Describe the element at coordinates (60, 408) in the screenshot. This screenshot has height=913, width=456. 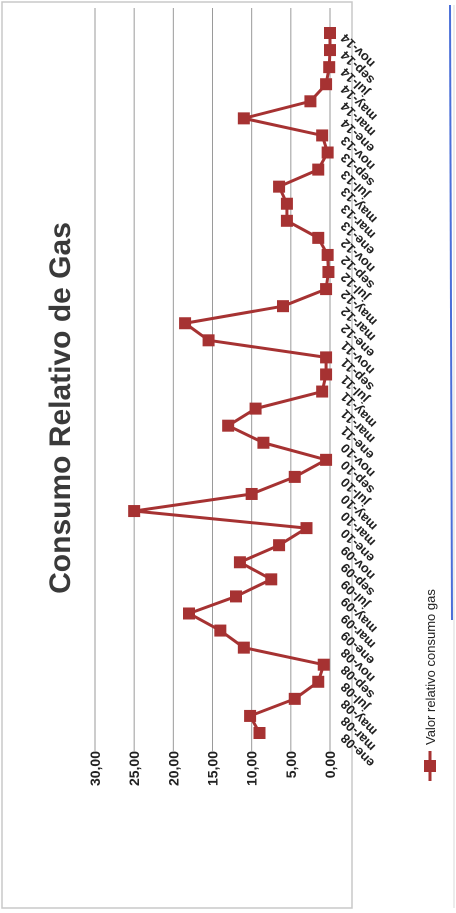
I see `chart-title: Consumo Relativo de Gas` at that location.